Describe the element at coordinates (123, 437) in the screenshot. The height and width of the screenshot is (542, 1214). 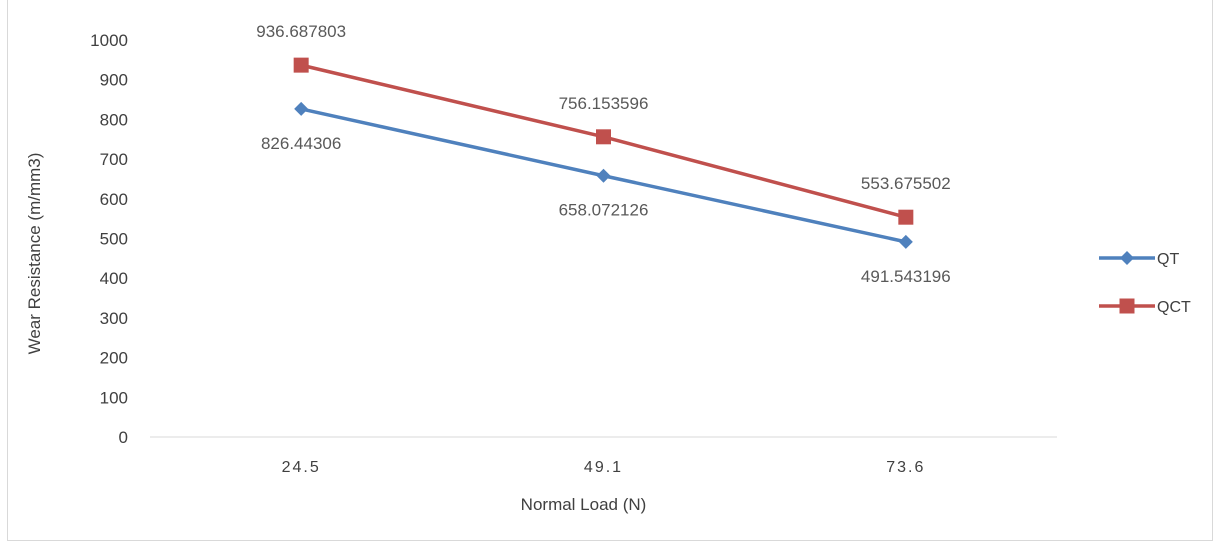
I see `y-tick-label: 0` at that location.